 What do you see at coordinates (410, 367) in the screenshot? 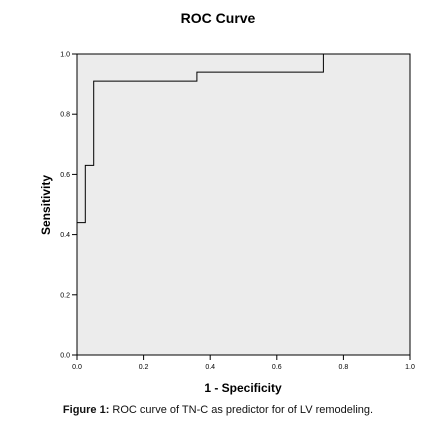
I see `x-tick-label: 1.0` at bounding box center [410, 367].